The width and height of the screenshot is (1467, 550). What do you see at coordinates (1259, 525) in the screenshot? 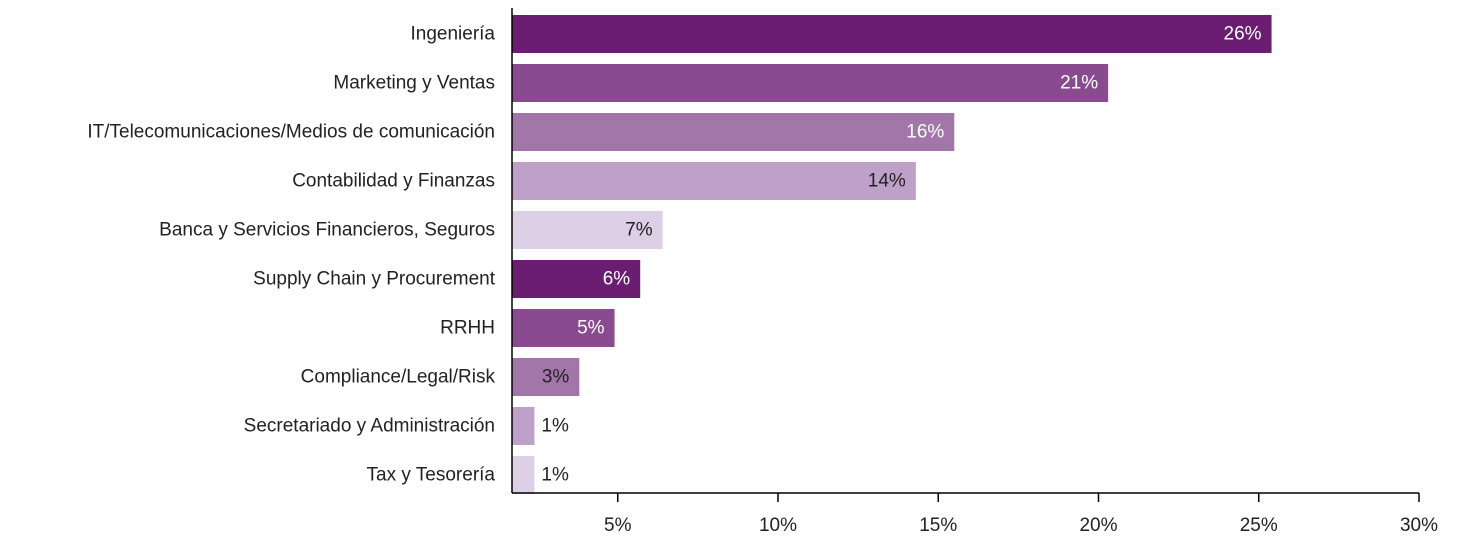
I see `x-tick-label: 25%` at bounding box center [1259, 525].